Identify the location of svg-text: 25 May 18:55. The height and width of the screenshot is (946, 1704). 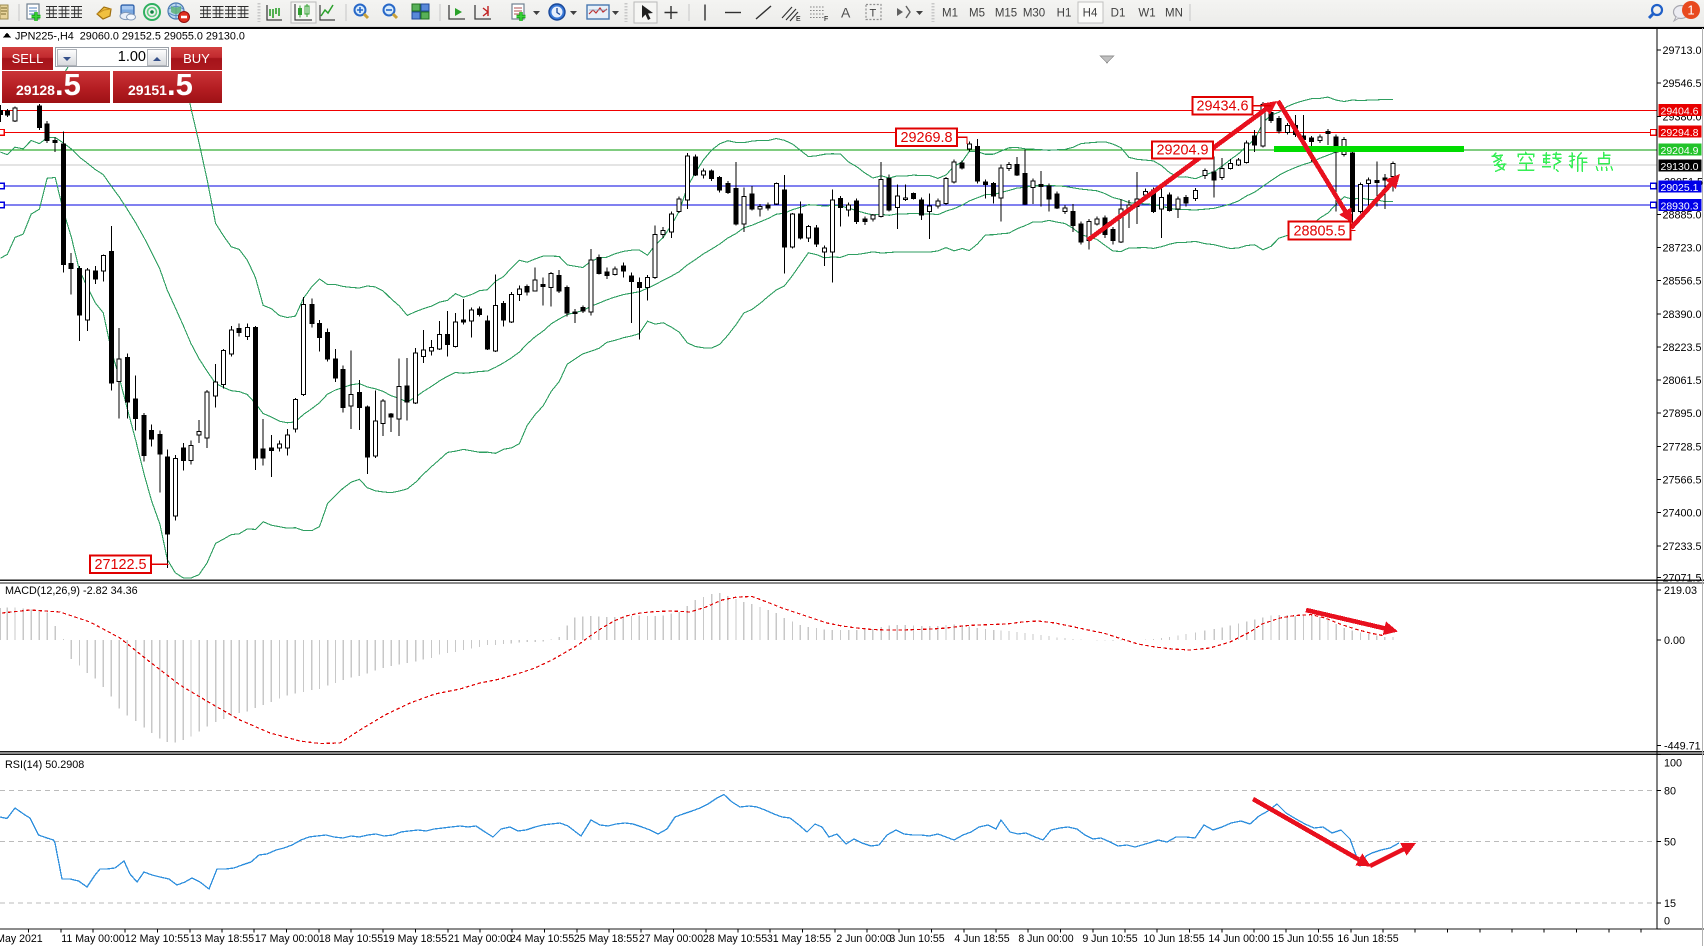
(606, 939).